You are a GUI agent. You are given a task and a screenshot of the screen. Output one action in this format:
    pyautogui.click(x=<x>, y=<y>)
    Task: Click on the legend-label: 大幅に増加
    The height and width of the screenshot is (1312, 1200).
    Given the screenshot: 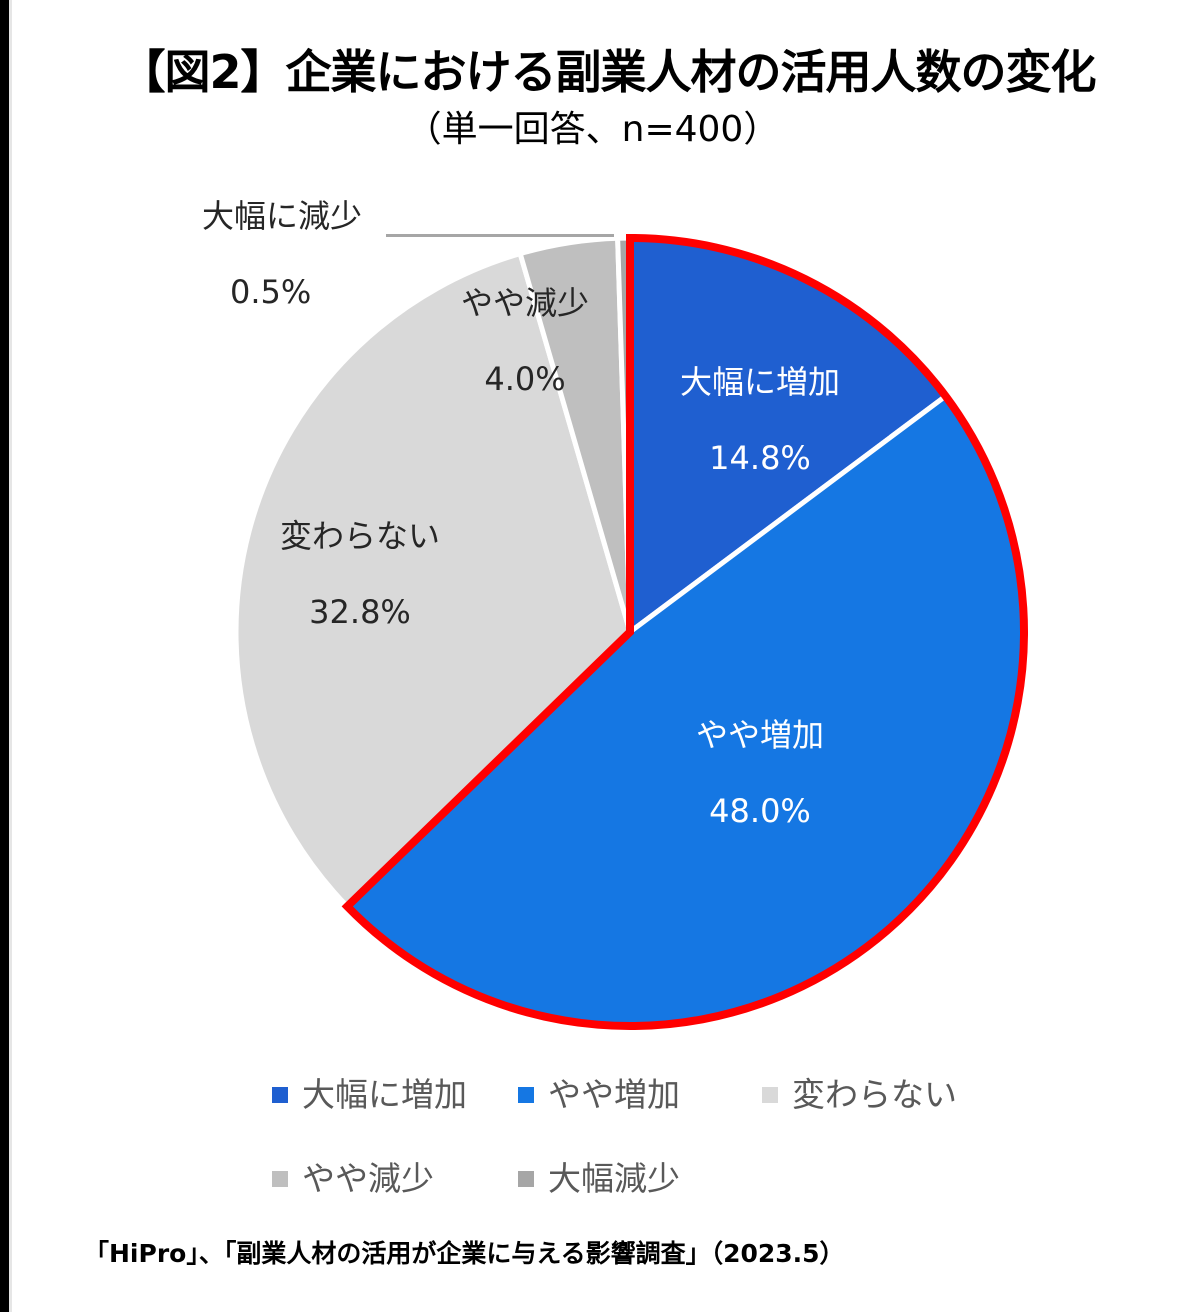 What is the action you would take?
    pyautogui.click(x=384, y=1094)
    